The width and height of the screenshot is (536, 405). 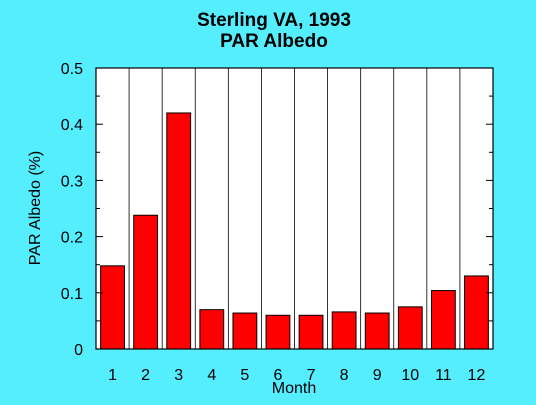 I want to click on x-tick-label: 8, so click(x=344, y=375).